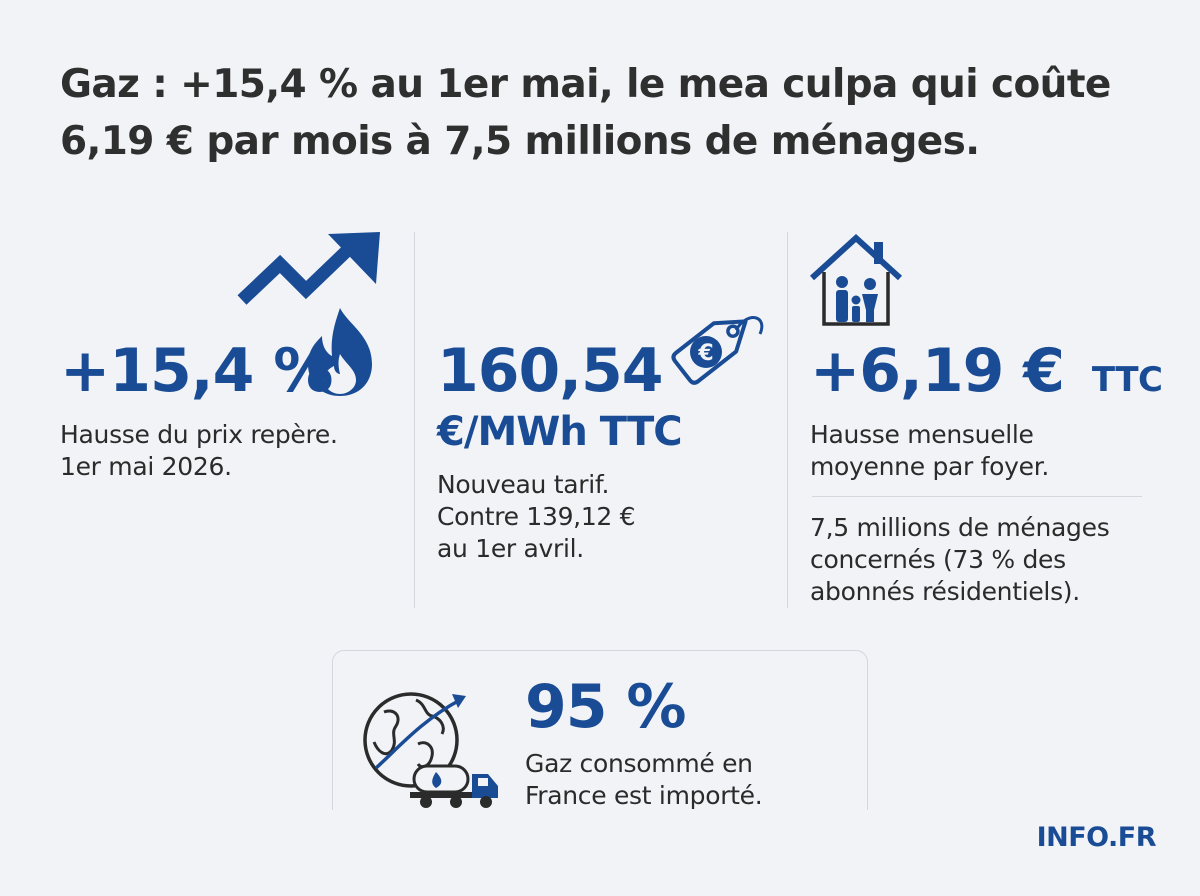 This screenshot has width=1200, height=896. I want to click on stat1-desc-line-1: Hausse du prix repère., so click(199, 434).